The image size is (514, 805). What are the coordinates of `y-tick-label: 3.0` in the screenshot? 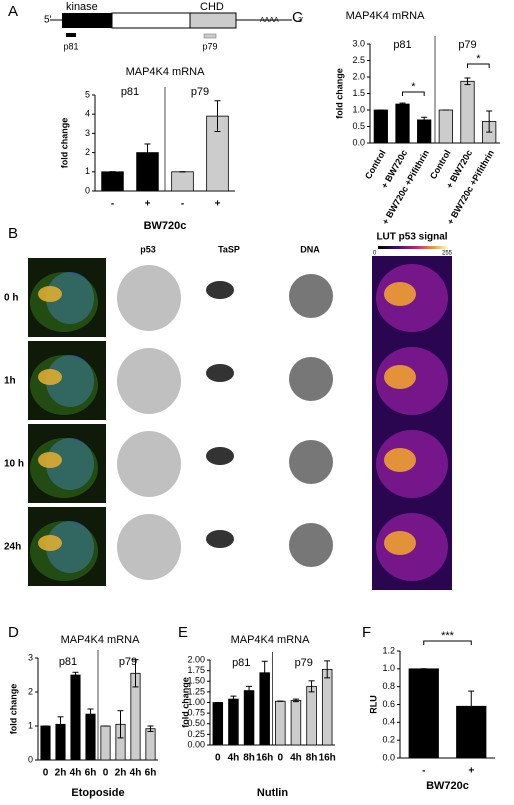 It's located at (358, 43).